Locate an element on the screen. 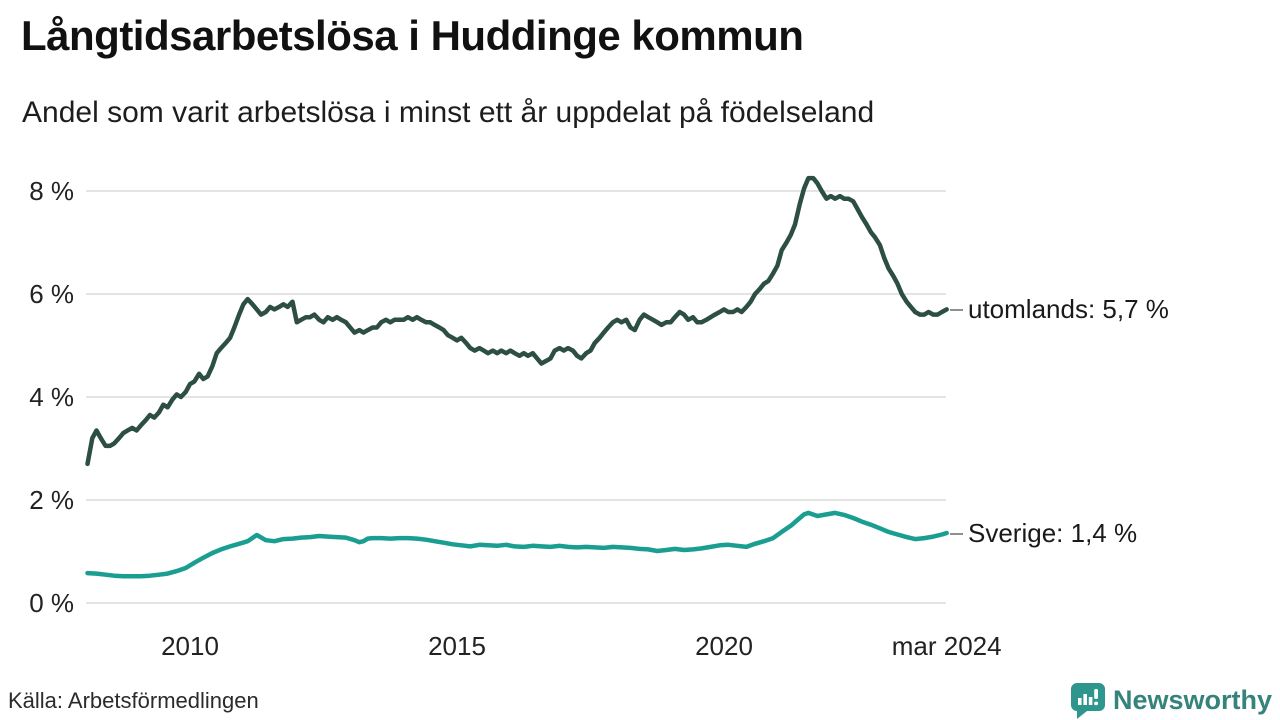 The width and height of the screenshot is (1280, 720). newsworthy-bubble-chart-icon is located at coordinates (1087, 701).